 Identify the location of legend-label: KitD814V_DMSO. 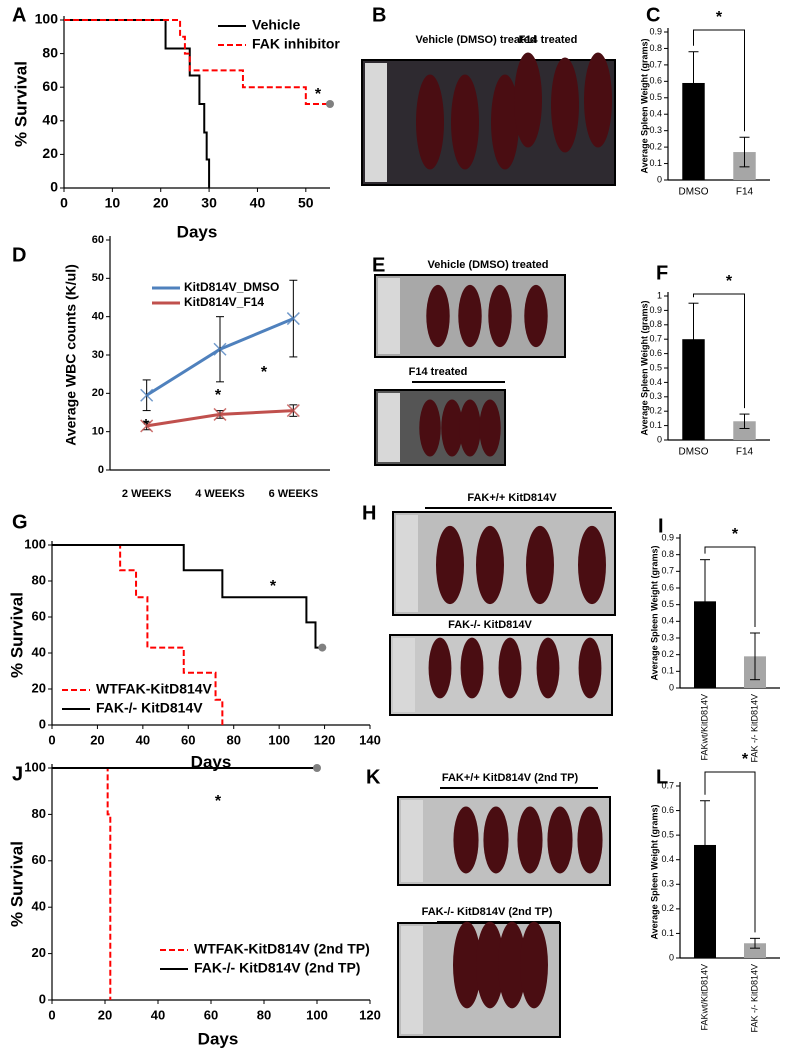
(231, 287).